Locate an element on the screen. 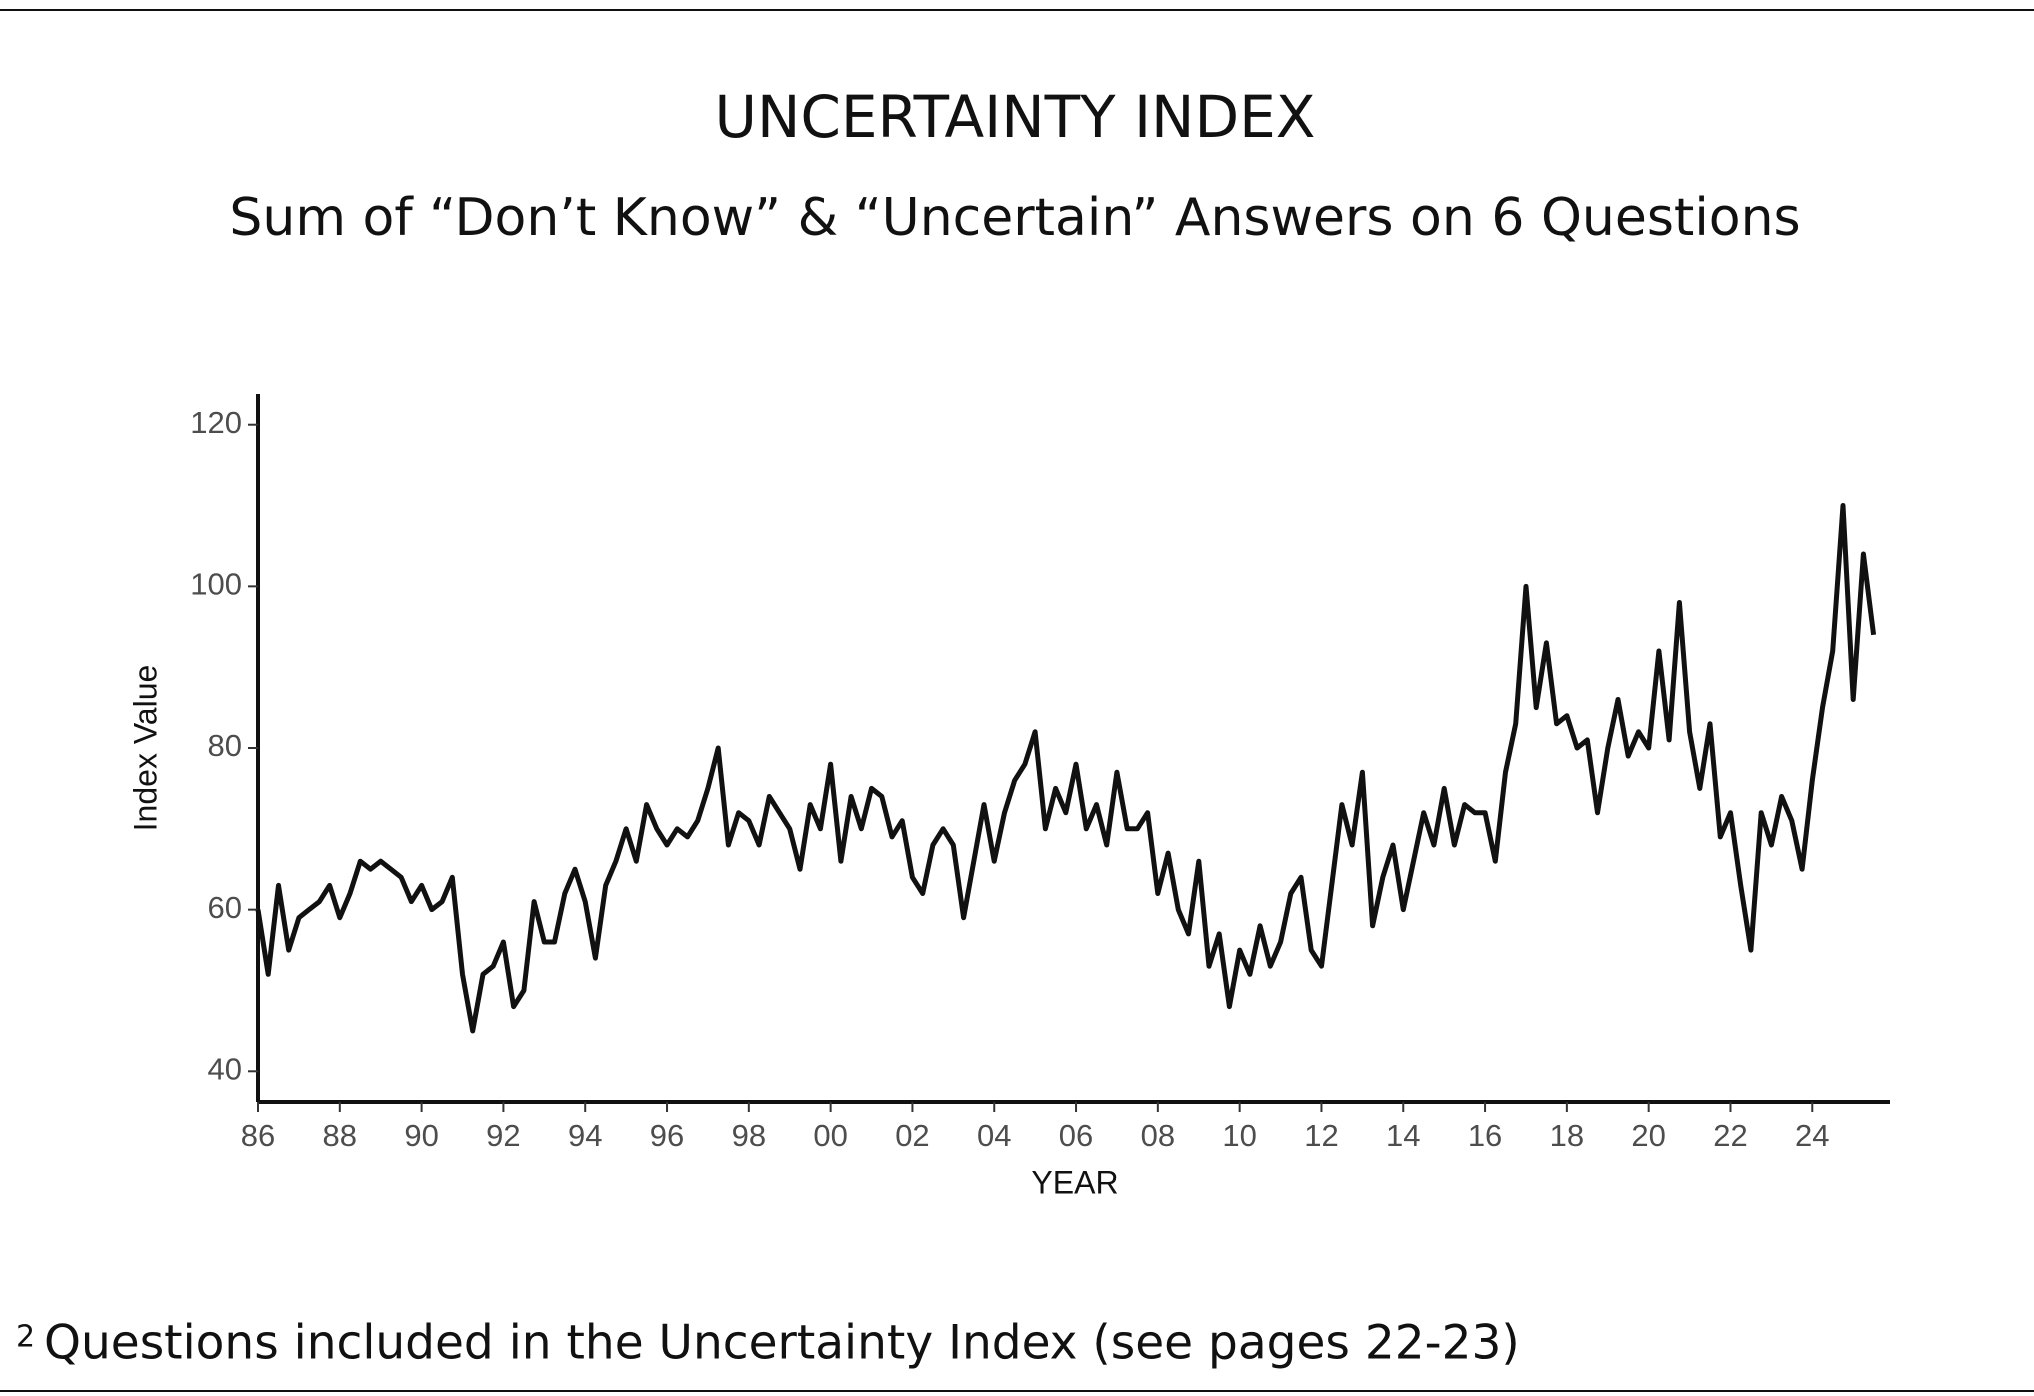 Image resolution: width=2034 pixels, height=1396 pixels. y-tick-label: 120 is located at coordinates (216, 422).